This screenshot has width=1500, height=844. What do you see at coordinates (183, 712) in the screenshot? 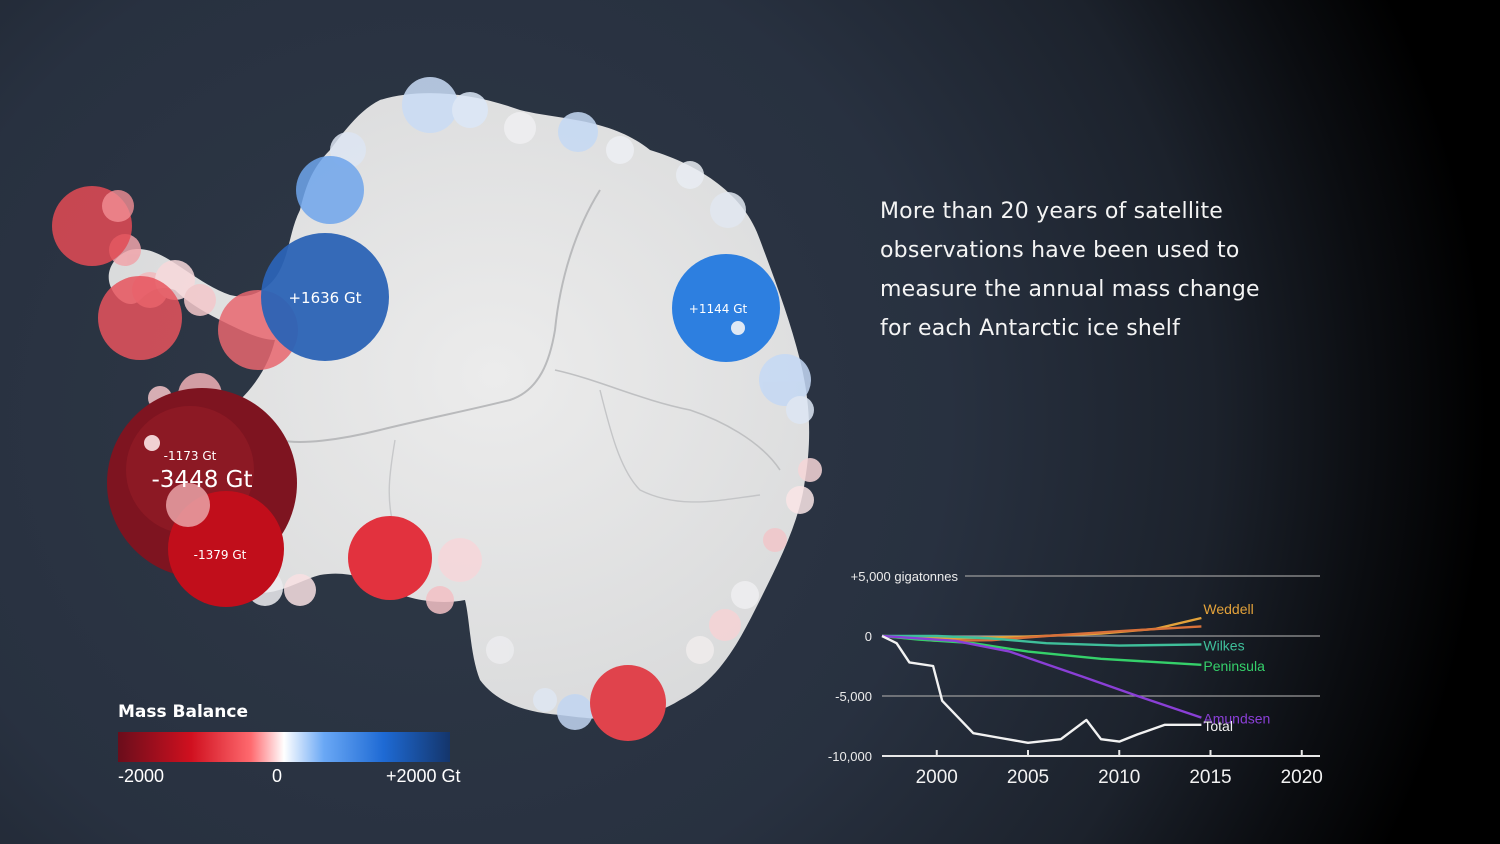
I see `legend-title: Mass Balance` at bounding box center [183, 712].